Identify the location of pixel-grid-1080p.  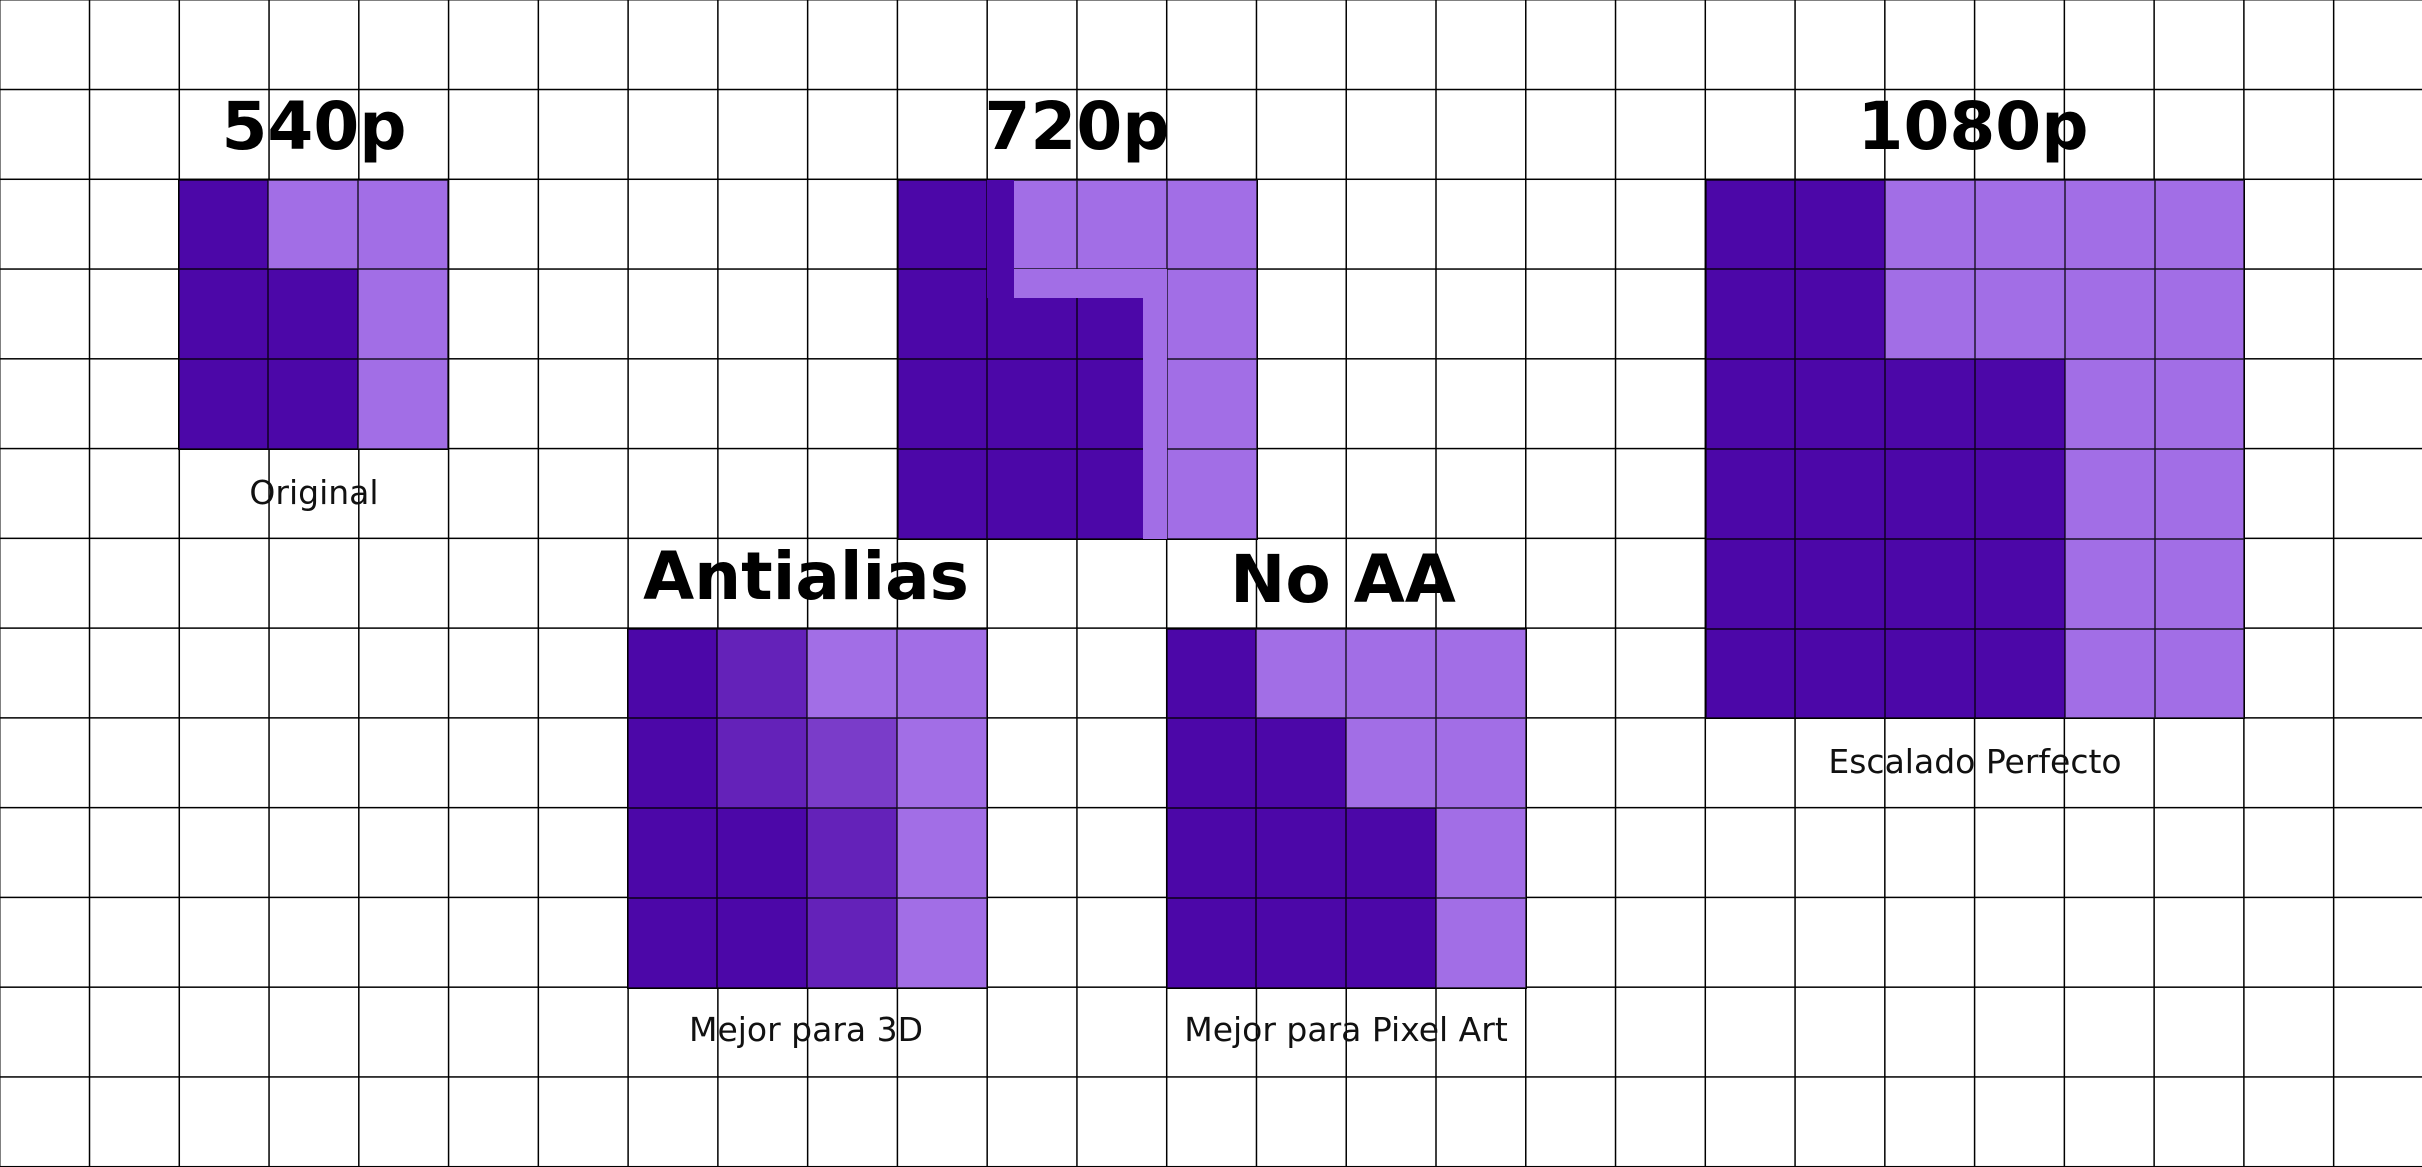
(1975, 449).